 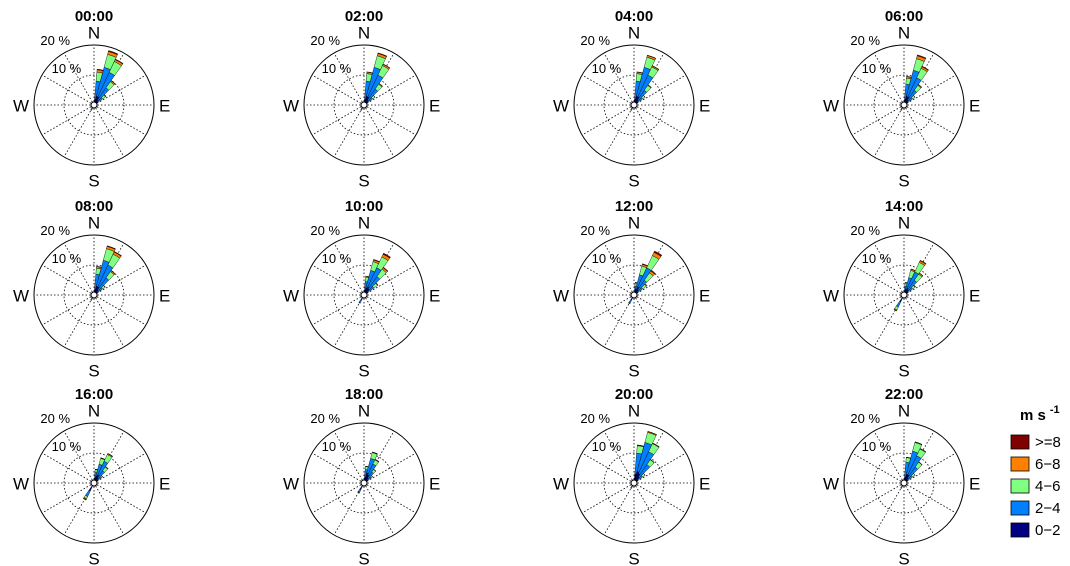 What do you see at coordinates (634, 394) in the screenshot?
I see `chart-title: 20:00` at bounding box center [634, 394].